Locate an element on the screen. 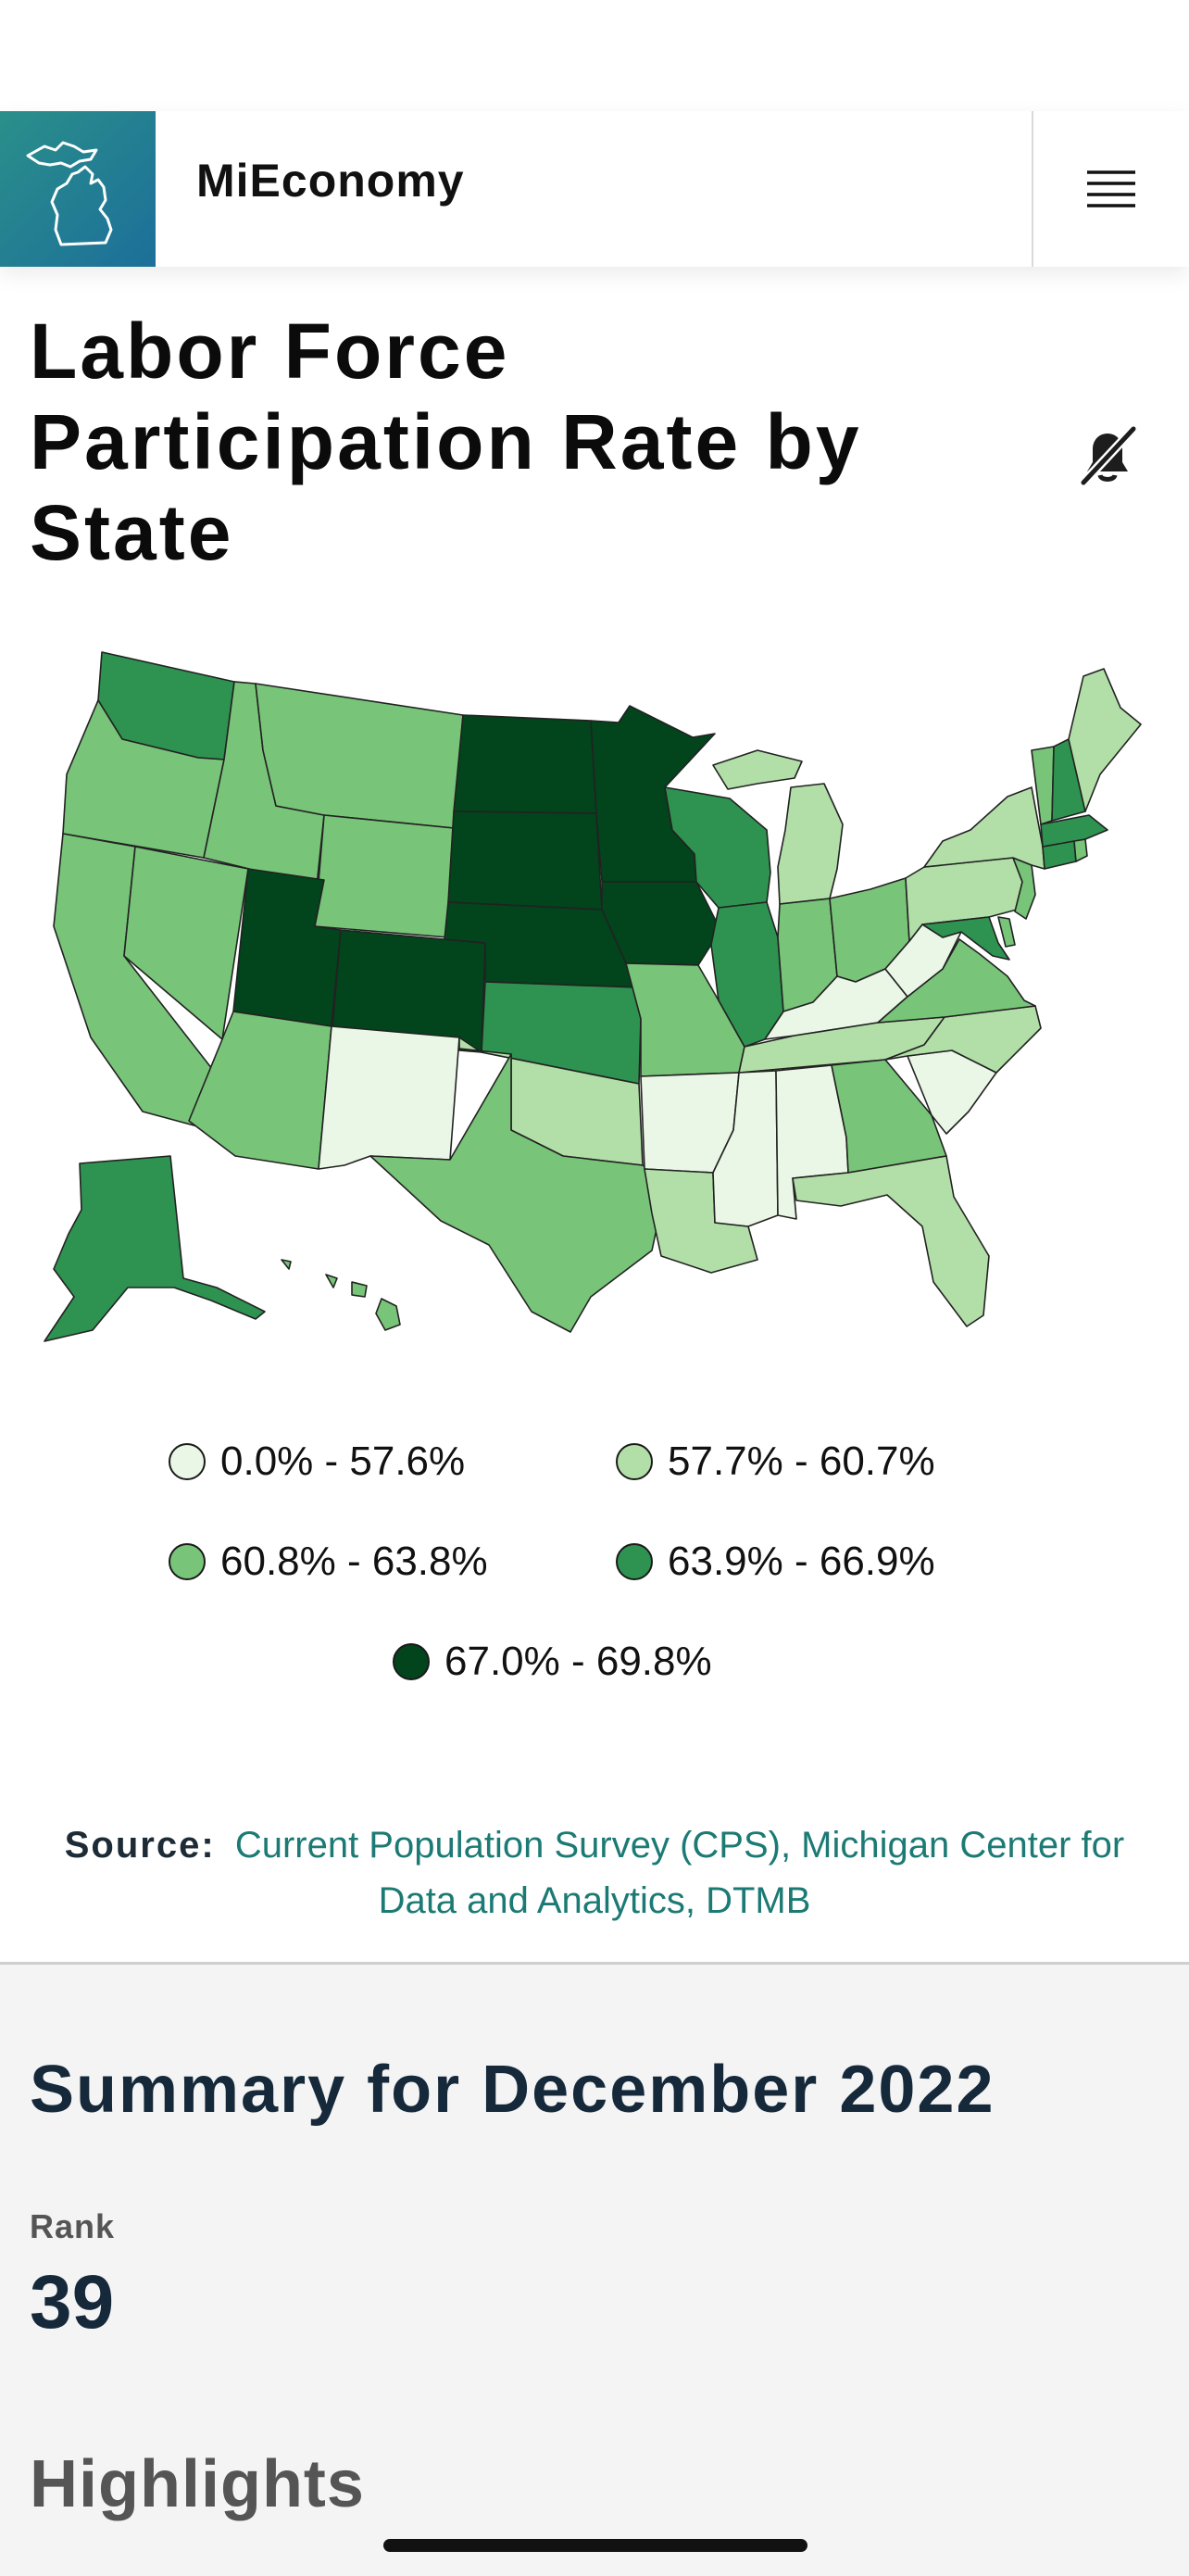  state-wyoming is located at coordinates (384, 876).